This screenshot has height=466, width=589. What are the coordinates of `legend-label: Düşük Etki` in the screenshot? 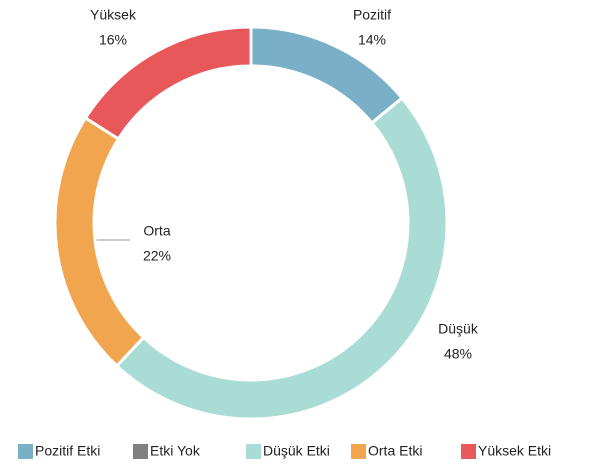 It's located at (296, 451).